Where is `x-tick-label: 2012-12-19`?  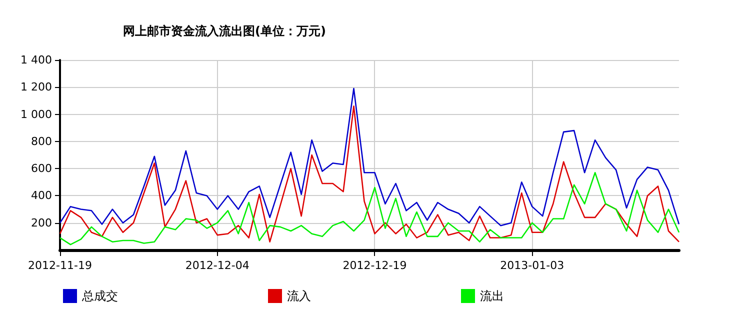
x-tick-label: 2012-12-19 is located at coordinates (374, 265).